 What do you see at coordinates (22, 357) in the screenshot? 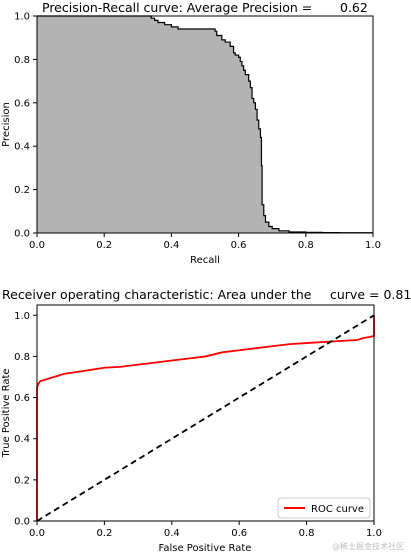
I see `roc-ytick-label: 0.8` at bounding box center [22, 357].